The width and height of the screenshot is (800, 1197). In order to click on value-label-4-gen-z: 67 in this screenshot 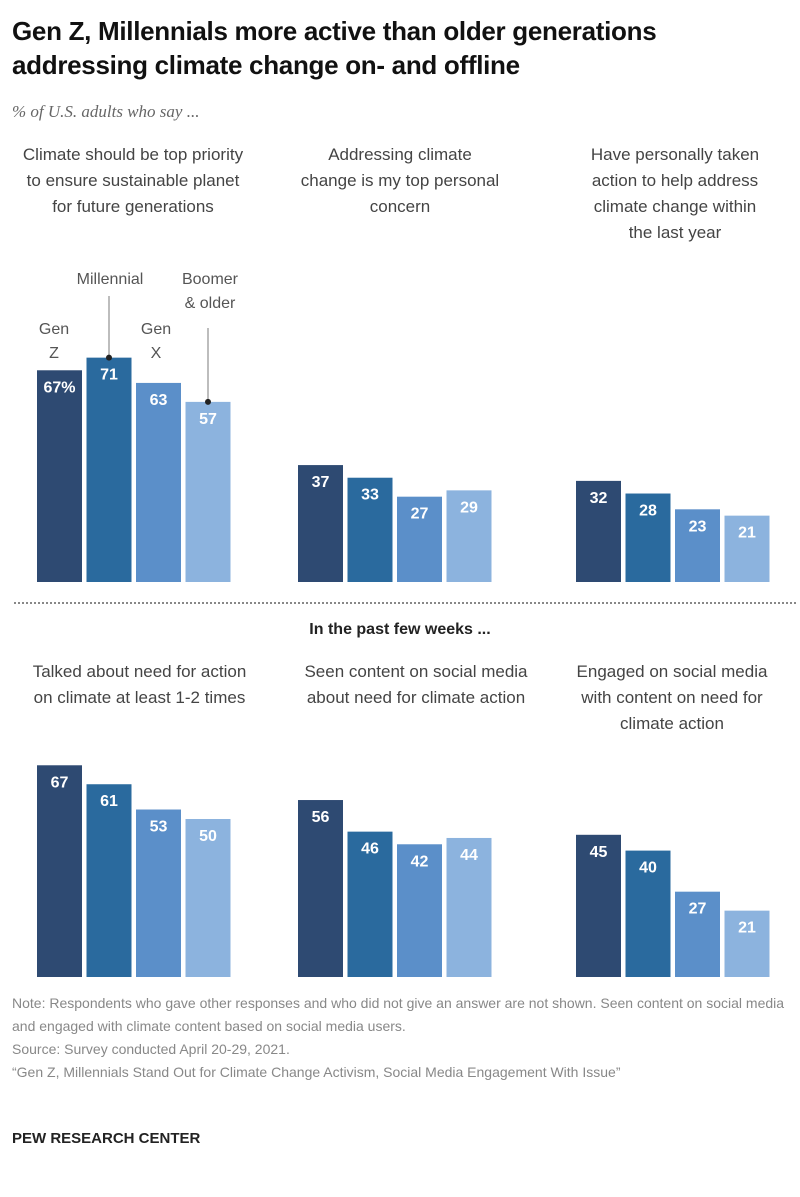, I will do `click(60, 782)`.